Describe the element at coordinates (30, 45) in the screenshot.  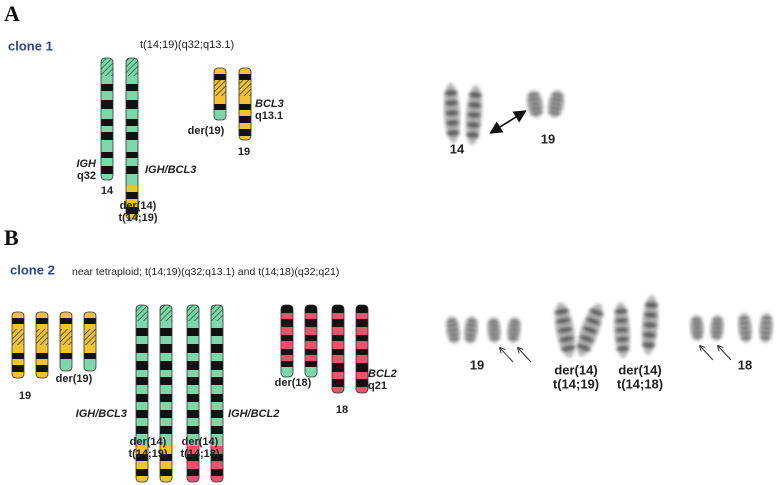
I see `clone-label: clone 1` at that location.